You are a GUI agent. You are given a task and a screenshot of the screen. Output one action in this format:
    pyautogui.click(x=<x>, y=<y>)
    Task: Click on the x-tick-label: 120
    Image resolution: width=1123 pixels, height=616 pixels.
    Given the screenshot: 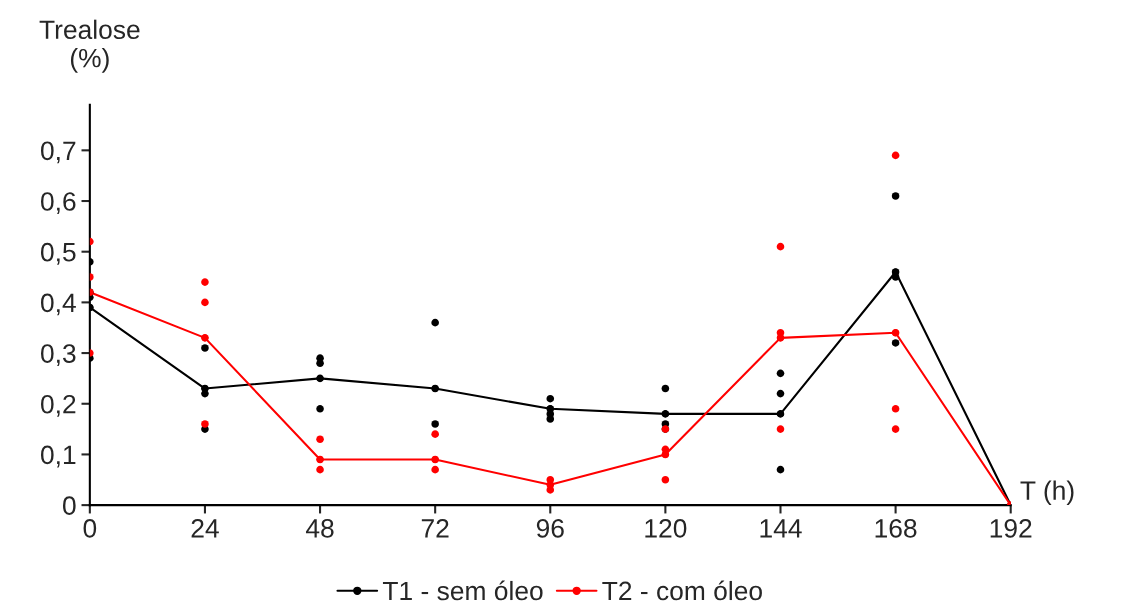 What is the action you would take?
    pyautogui.click(x=666, y=528)
    